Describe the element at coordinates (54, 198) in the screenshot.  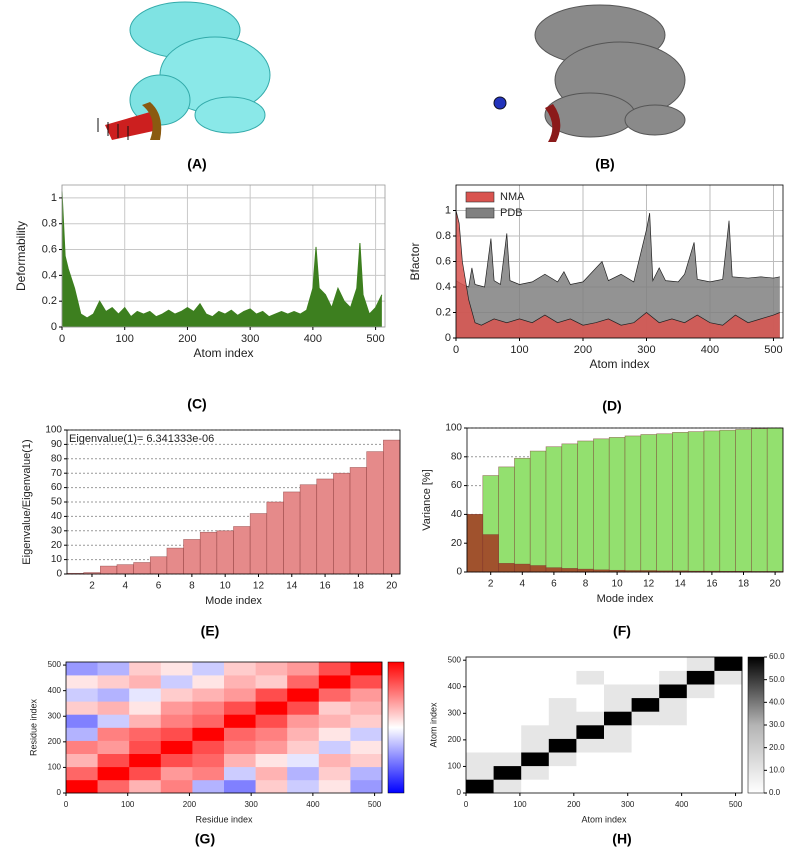
I see `y-tick-label: 1` at that location.